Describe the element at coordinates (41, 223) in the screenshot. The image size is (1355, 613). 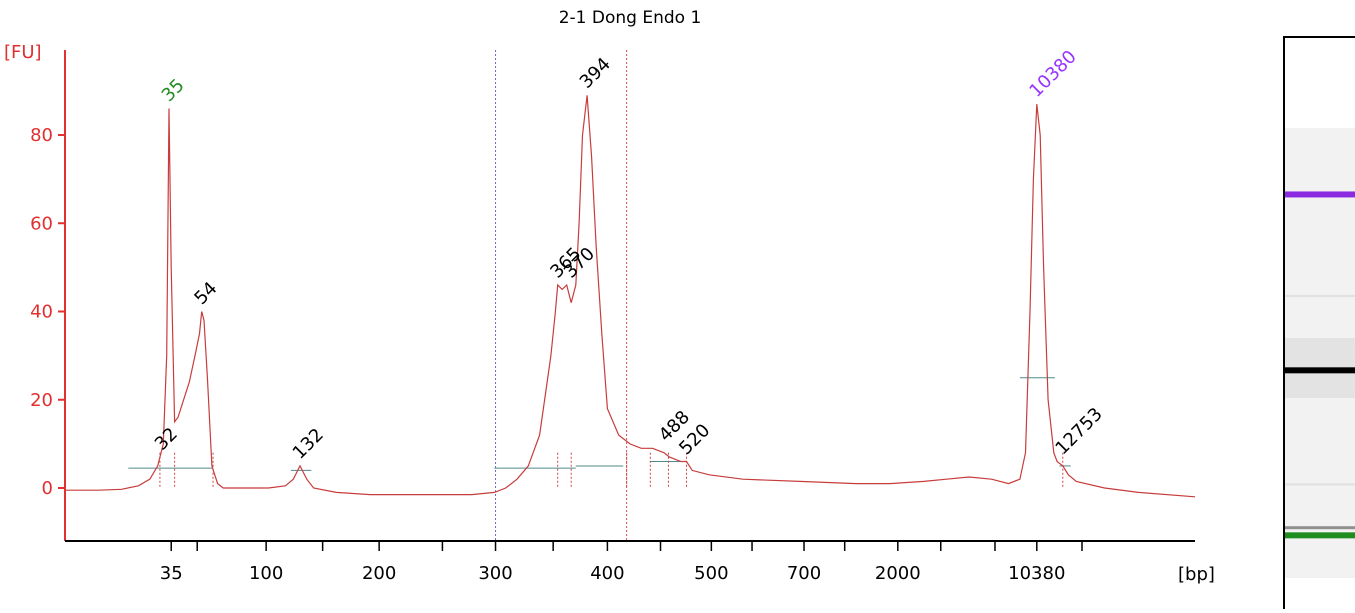
I see `y-tick-label: 60` at that location.